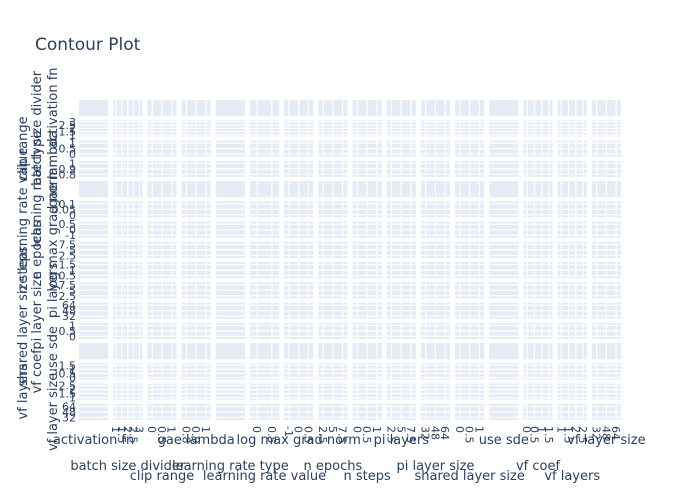  I want to click on x-axis-title: shared layer size, so click(469, 476).